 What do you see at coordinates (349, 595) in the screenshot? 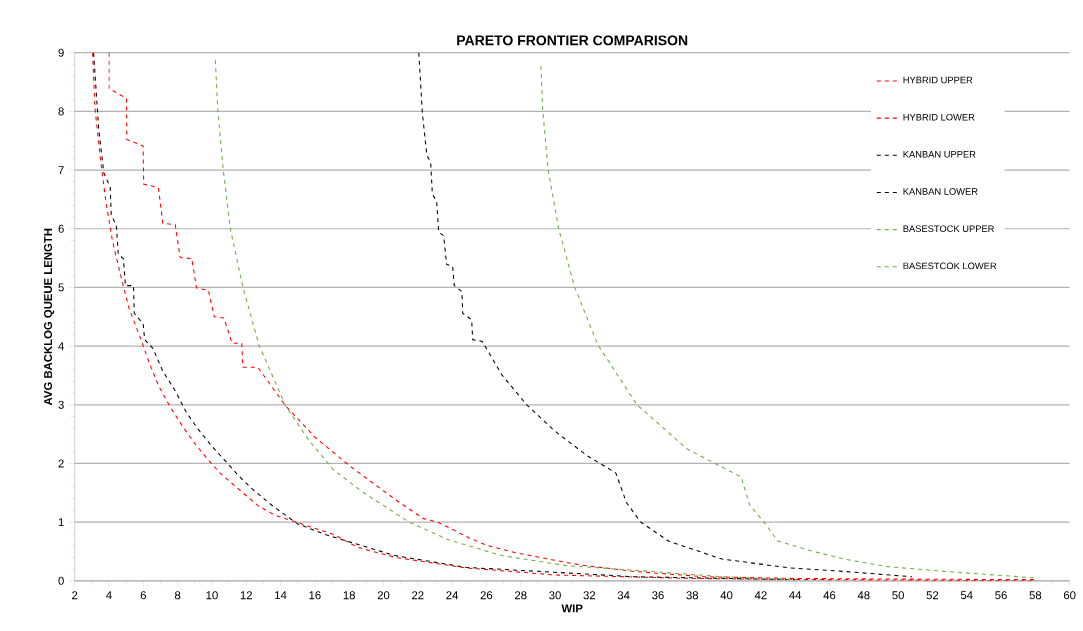
I see `x-tick-label: 18` at bounding box center [349, 595].